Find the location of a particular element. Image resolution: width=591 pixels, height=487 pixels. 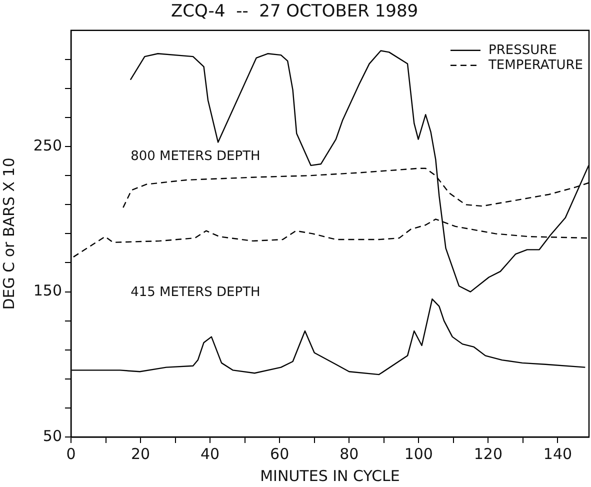

x-tick-label: 40 is located at coordinates (210, 453).